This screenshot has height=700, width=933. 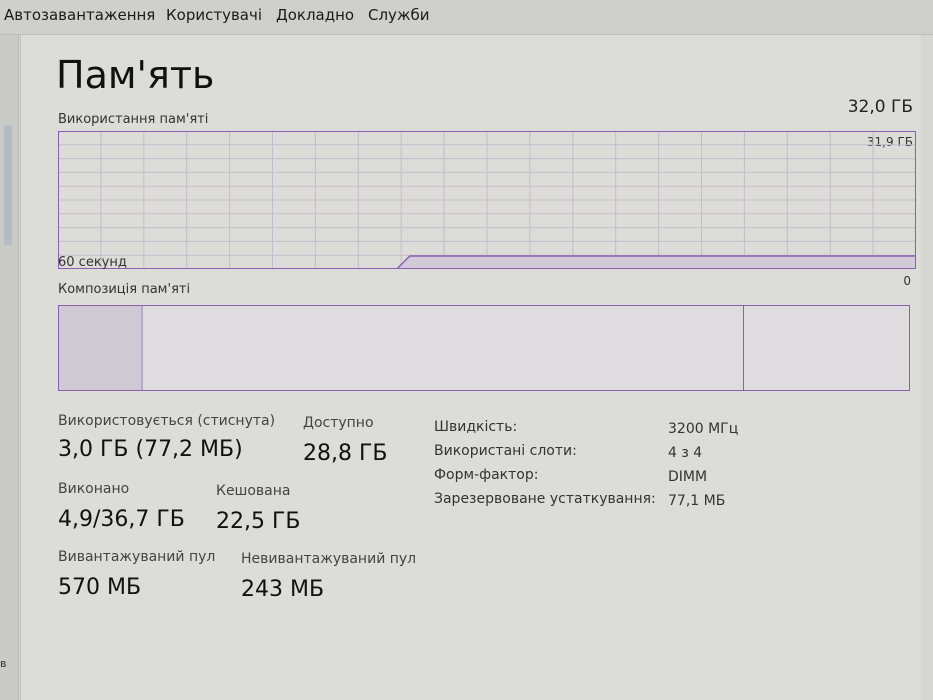 I want to click on composition-in-use, so click(x=100, y=348).